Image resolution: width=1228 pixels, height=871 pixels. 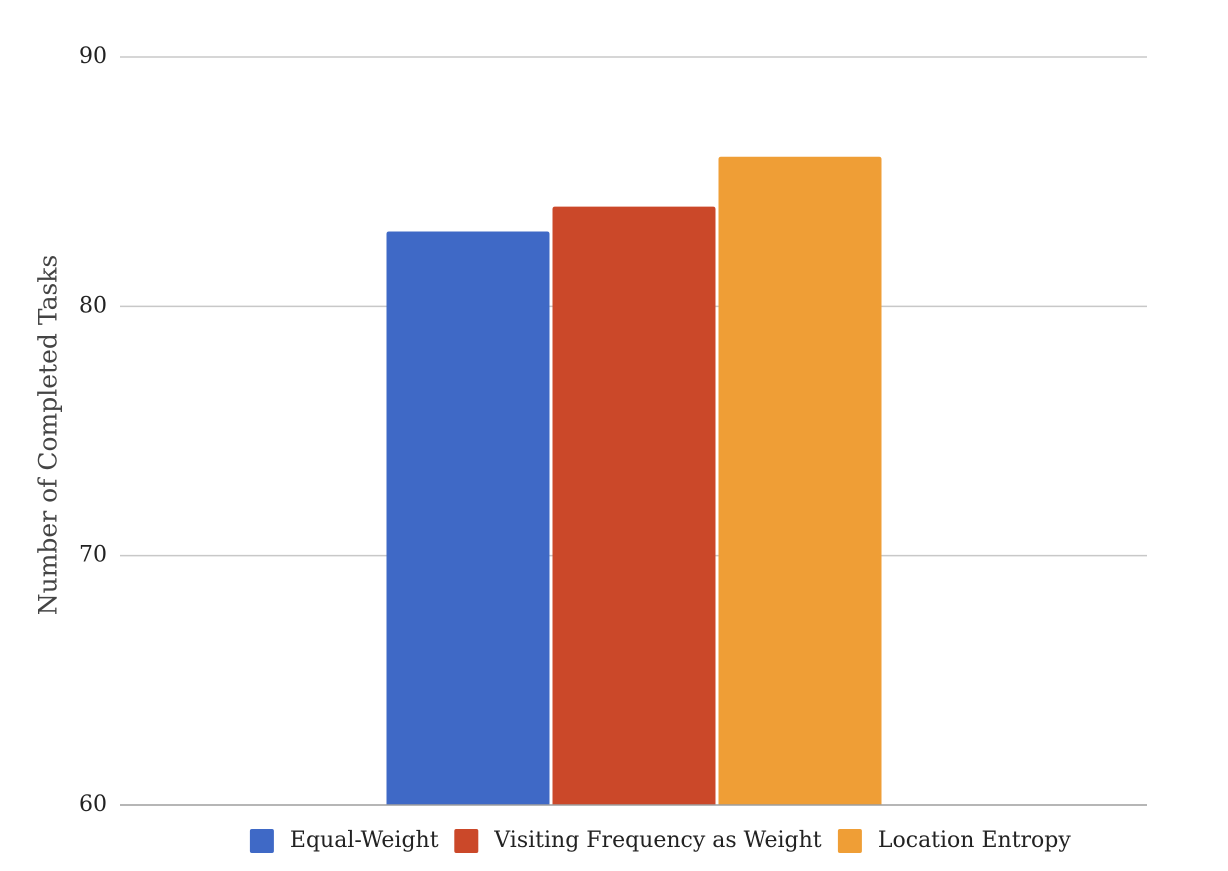 What do you see at coordinates (48, 435) in the screenshot?
I see `y-axis-title: Number of Completed Tasks` at bounding box center [48, 435].